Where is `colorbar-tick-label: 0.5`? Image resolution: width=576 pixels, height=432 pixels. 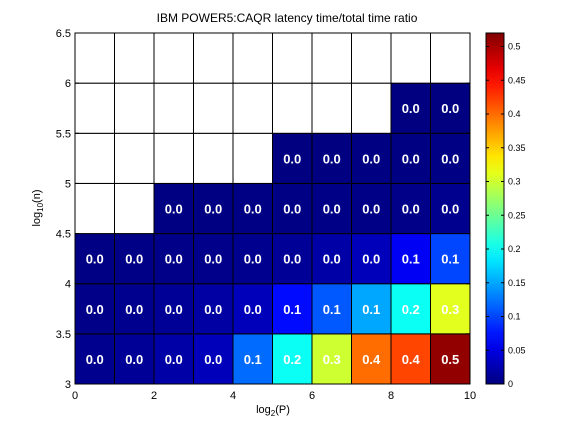
colorbar-tick-label: 0.5 is located at coordinates (514, 47).